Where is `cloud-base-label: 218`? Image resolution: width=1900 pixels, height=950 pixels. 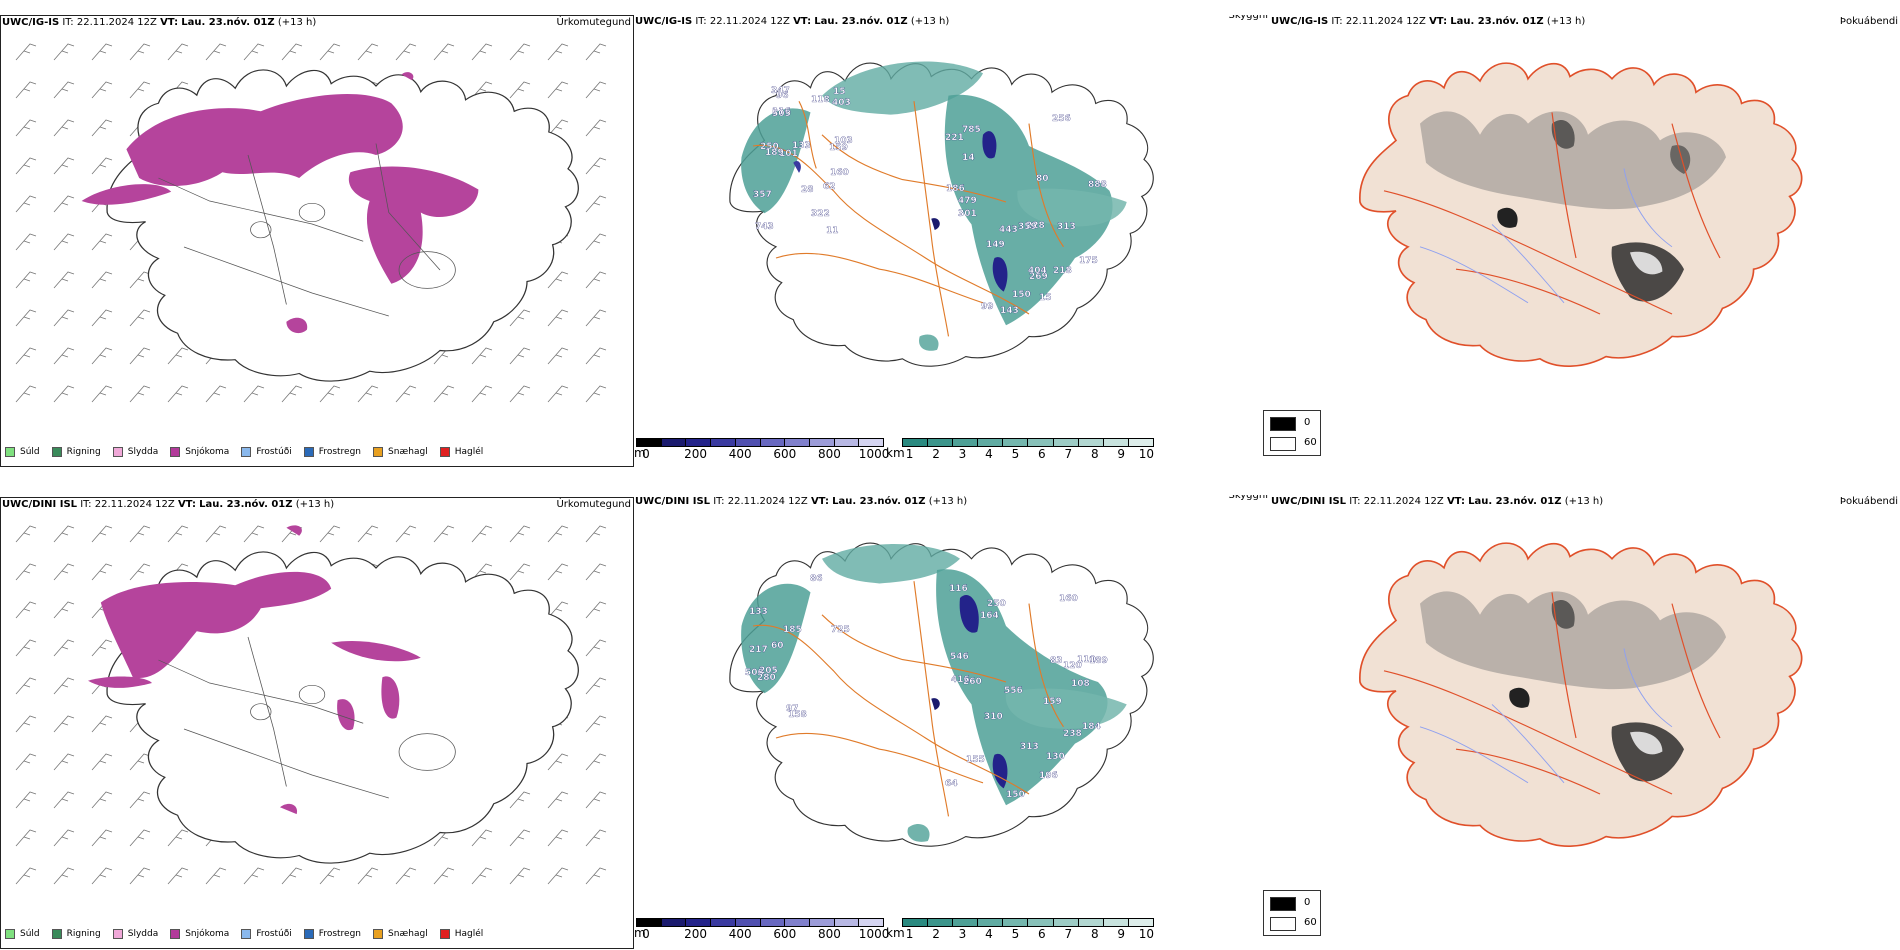 cloud-base-label: 218 is located at coordinates (1062, 271).